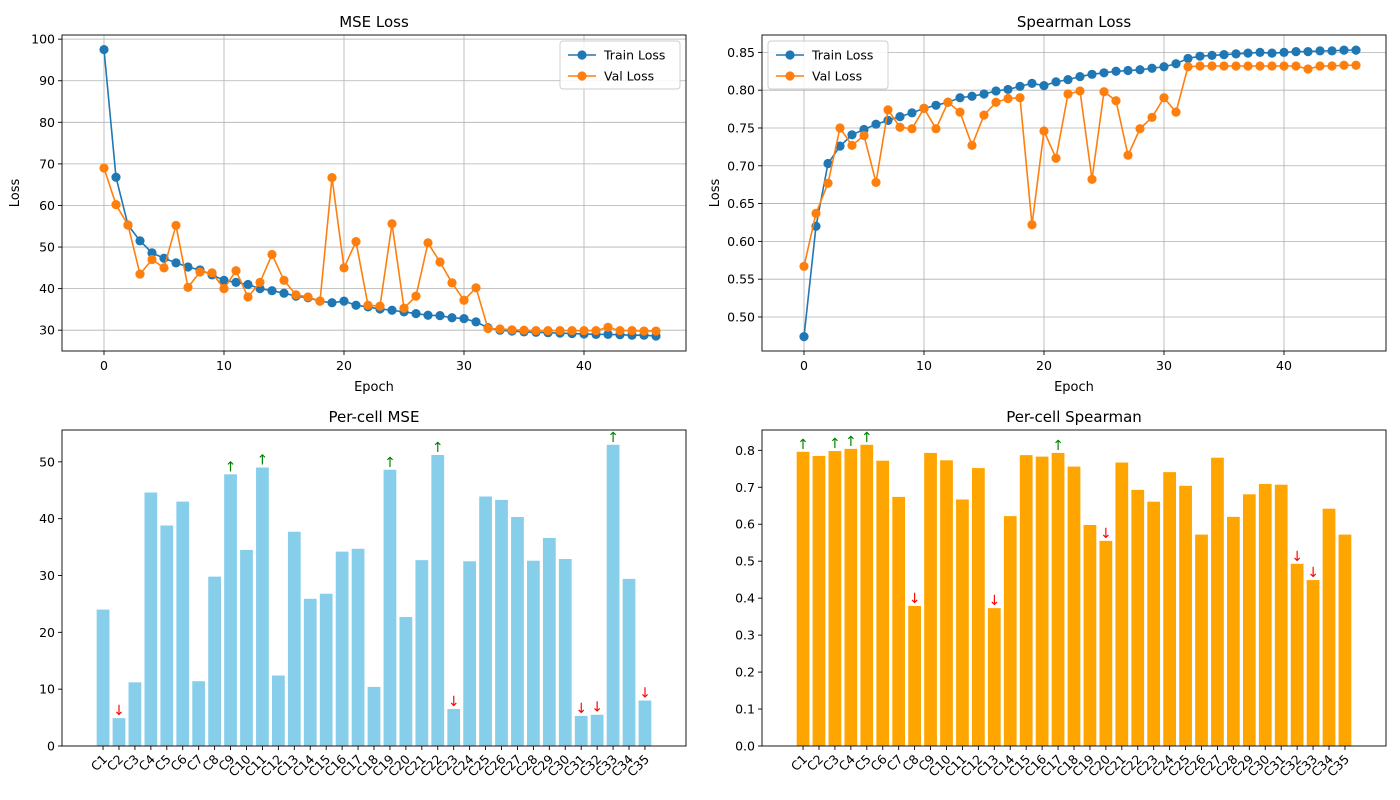 Image resolution: width=1400 pixels, height=800 pixels. What do you see at coordinates (47, 122) in the screenshot?
I see `y-tick-label: 80` at bounding box center [47, 122].